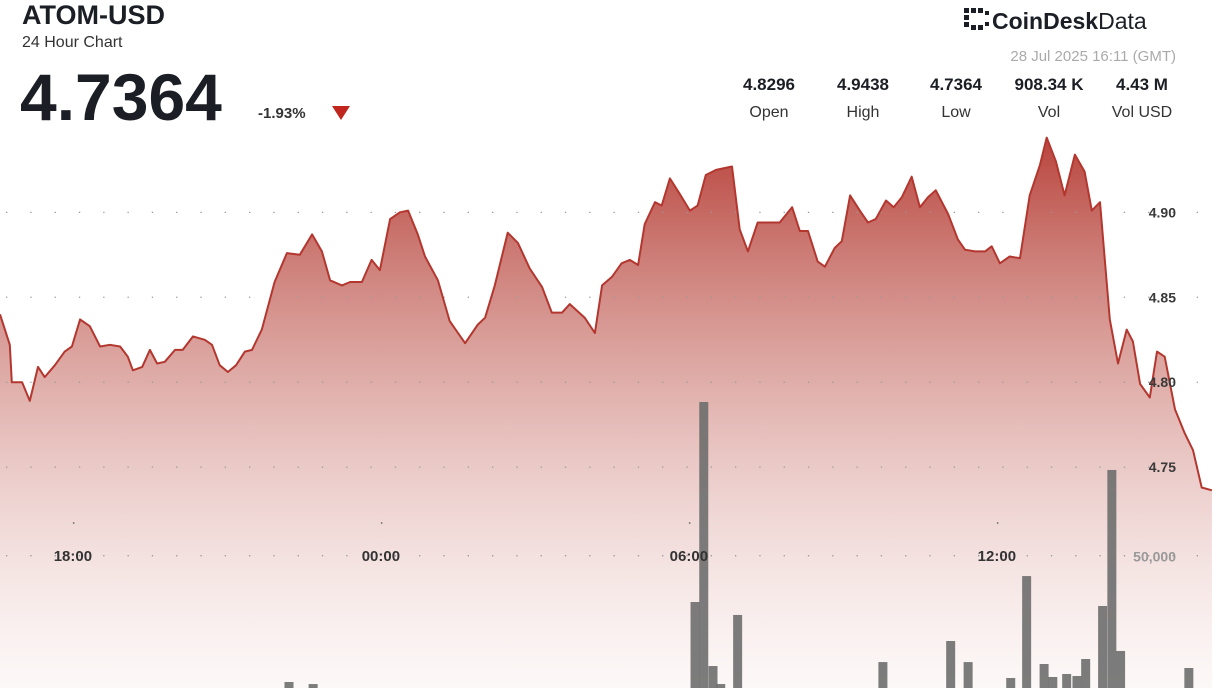 This screenshot has height=688, width=1214. Describe the element at coordinates (1162, 212) in the screenshot. I see `y-tick-label: 4.90` at that location.